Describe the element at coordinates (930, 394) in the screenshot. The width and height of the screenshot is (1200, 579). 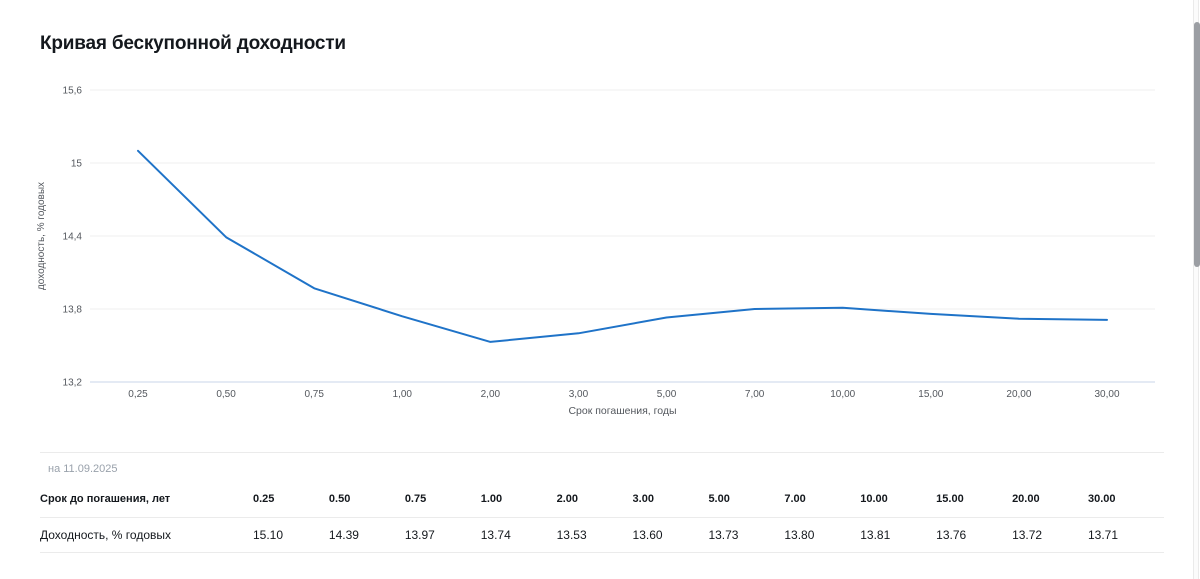
I see `x-tick-label: 15,00` at that location.